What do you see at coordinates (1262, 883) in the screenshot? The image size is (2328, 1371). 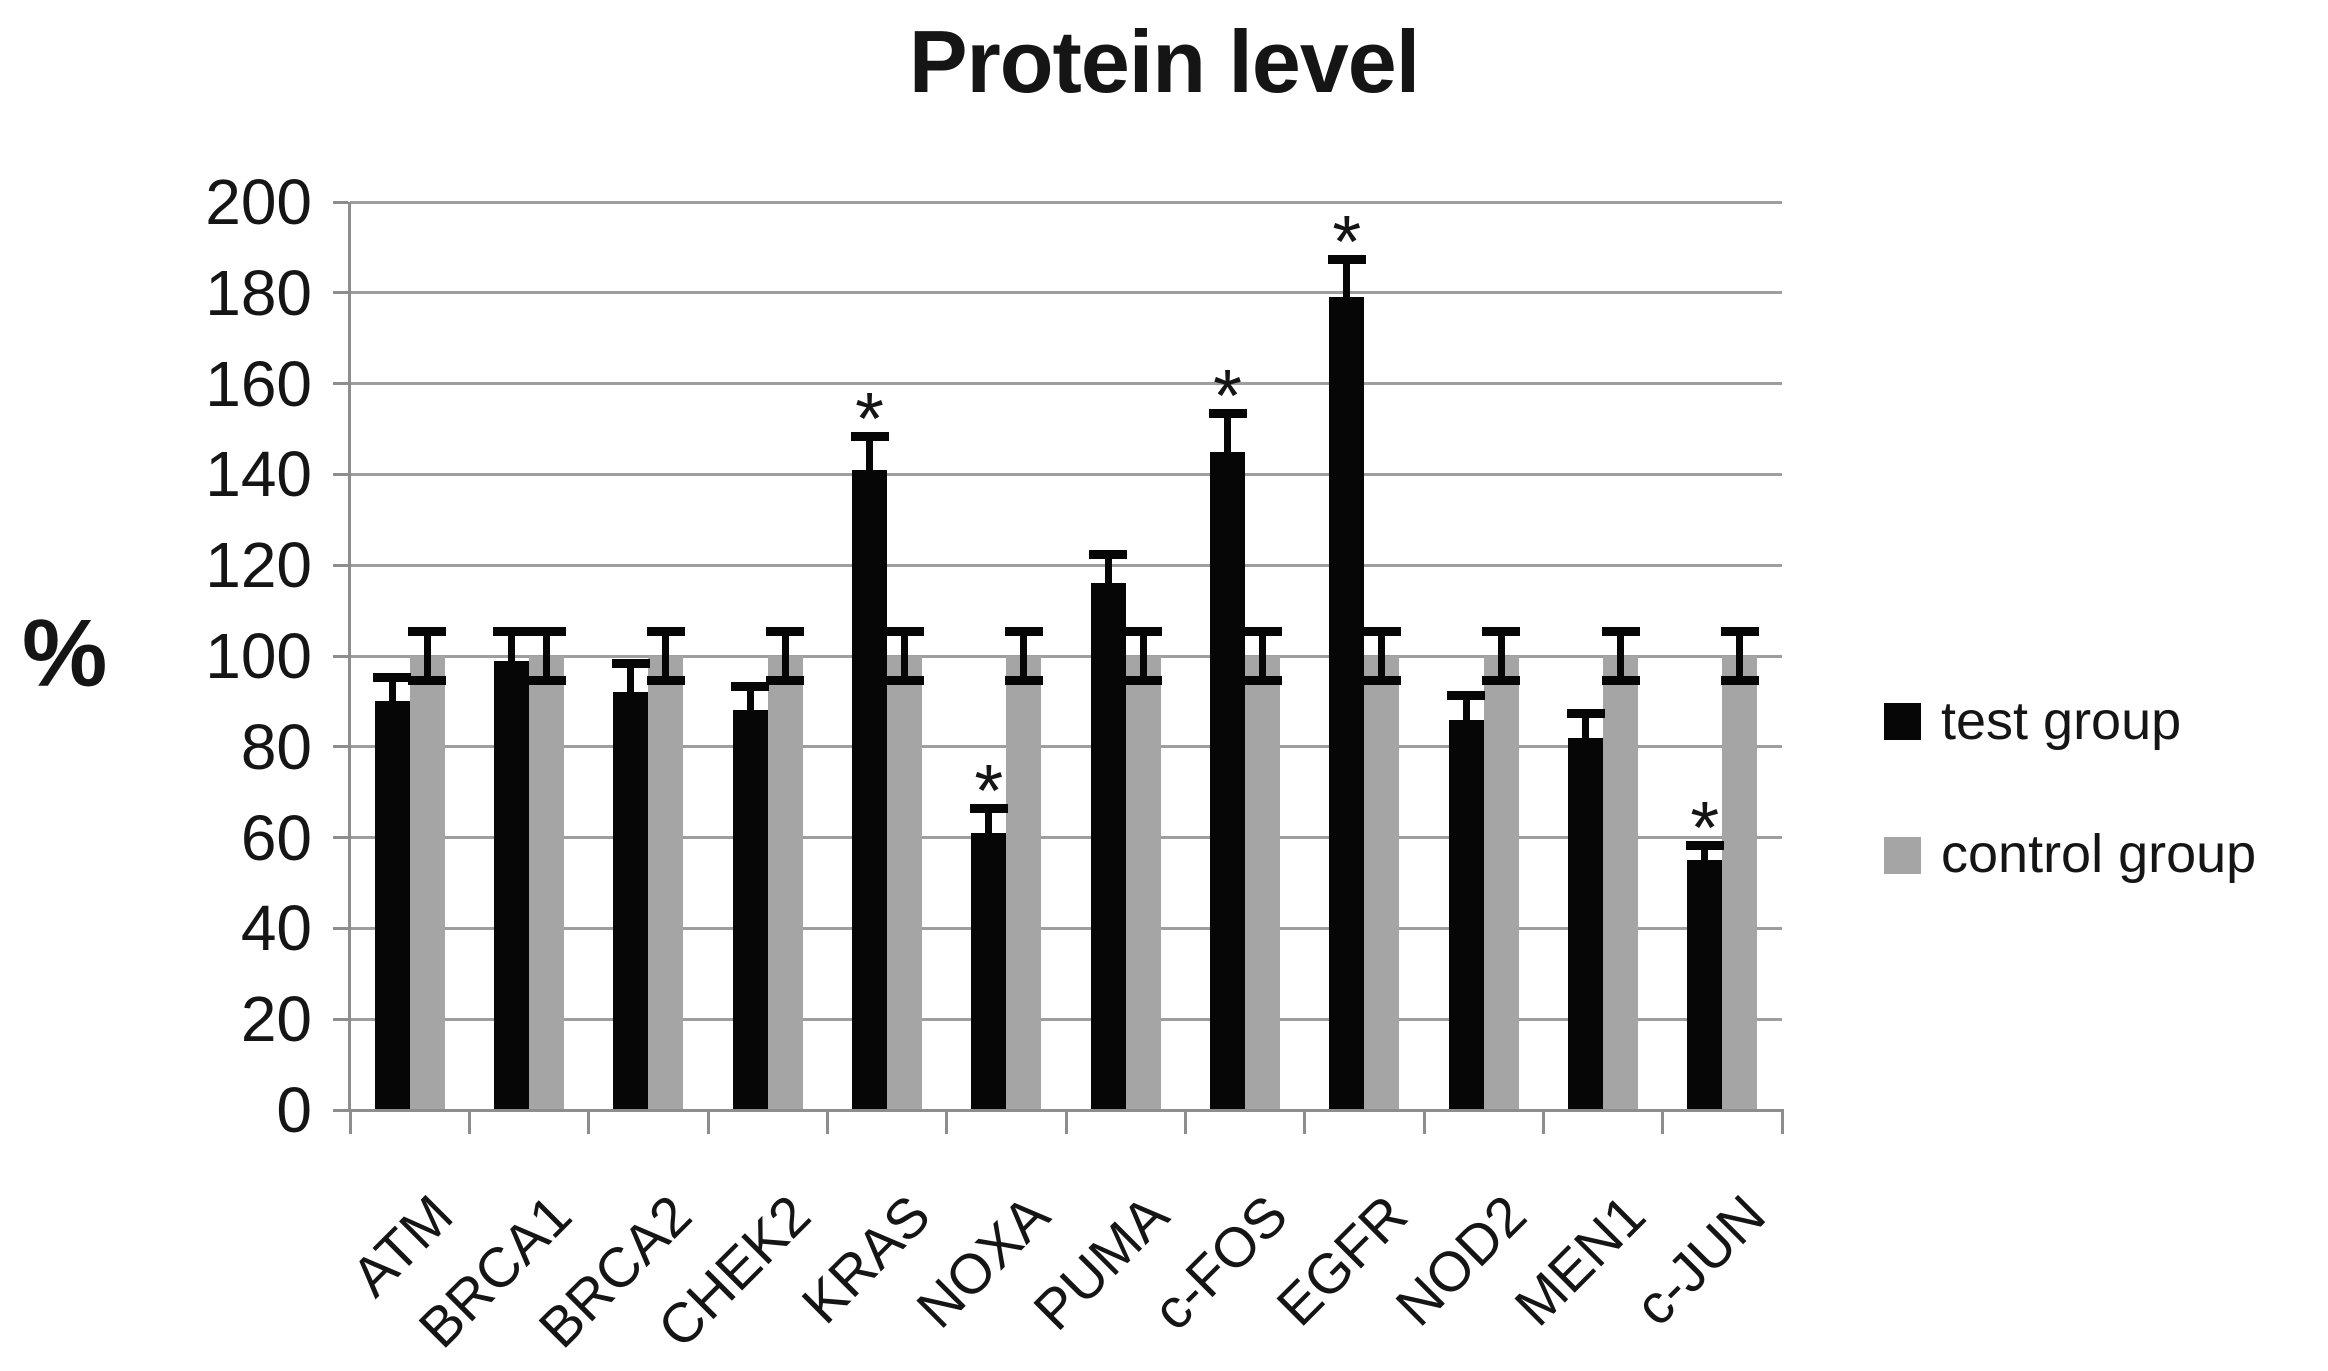 I see `bar-control-c-FOS` at bounding box center [1262, 883].